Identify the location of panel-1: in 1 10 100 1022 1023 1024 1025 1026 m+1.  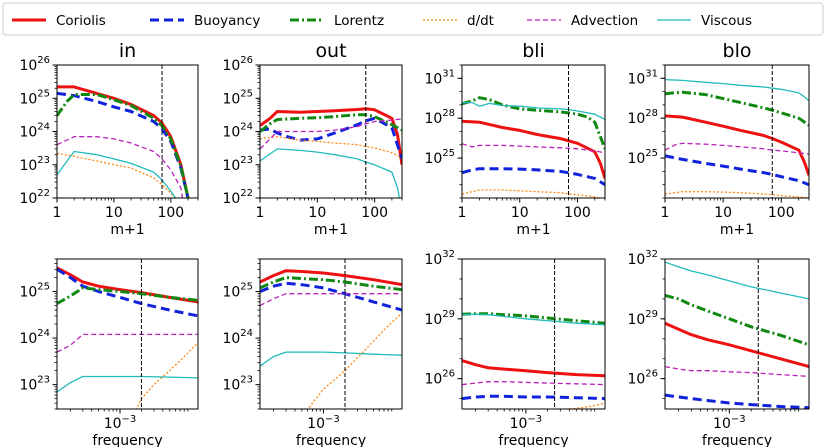
(109, 139).